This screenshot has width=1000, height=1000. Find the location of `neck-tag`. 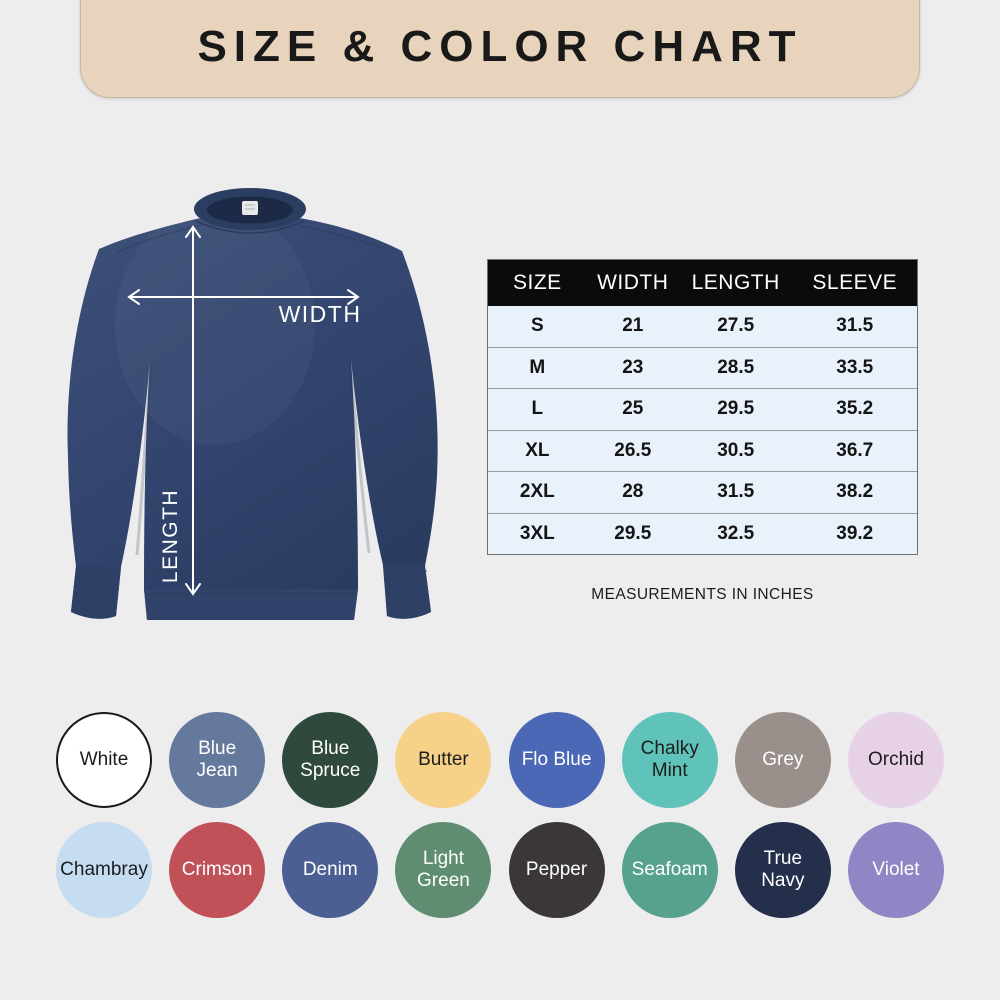

neck-tag is located at coordinates (250, 208).